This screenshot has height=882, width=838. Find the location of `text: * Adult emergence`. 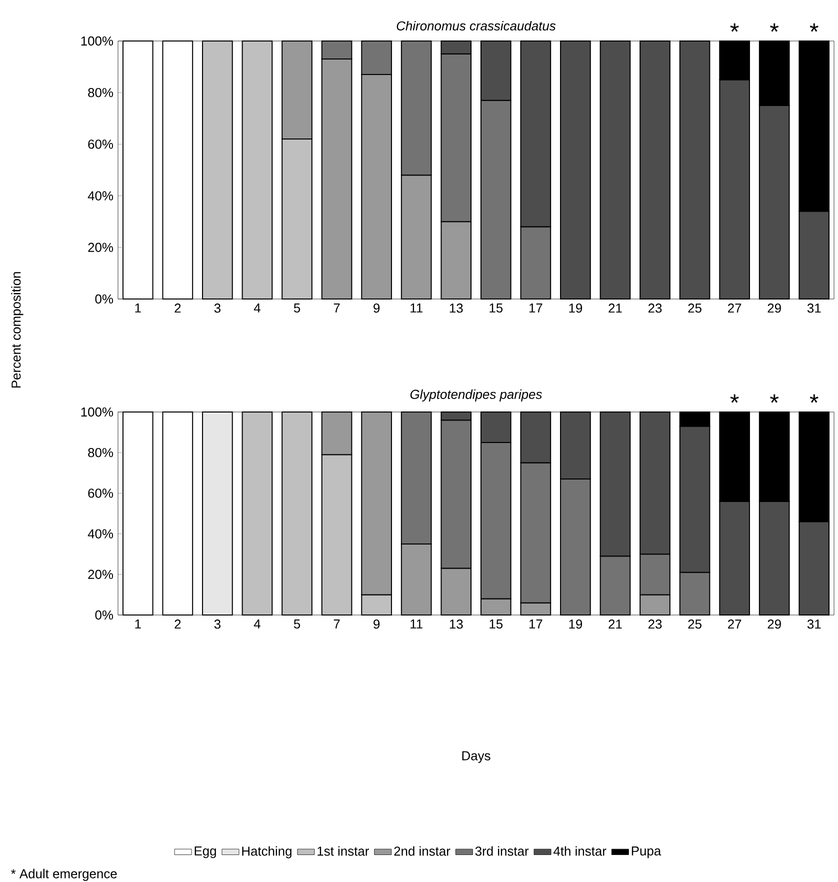

text: * Adult emergence is located at coordinates (64, 874).